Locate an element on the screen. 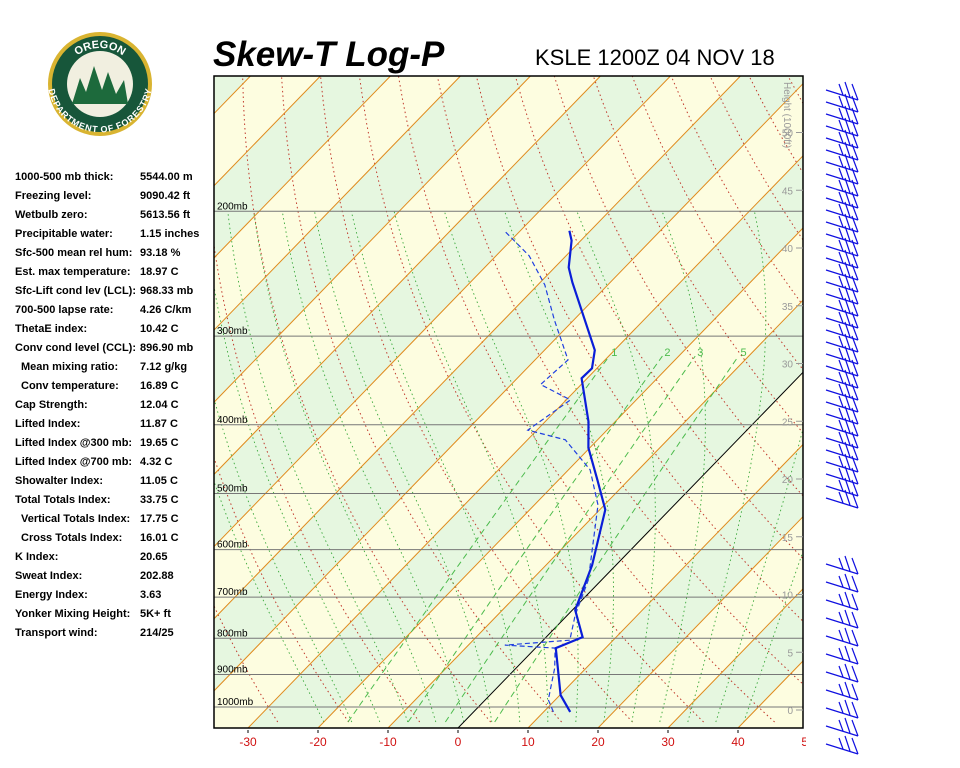 This screenshot has width=960, height=768. height-label: 35 is located at coordinates (788, 307).